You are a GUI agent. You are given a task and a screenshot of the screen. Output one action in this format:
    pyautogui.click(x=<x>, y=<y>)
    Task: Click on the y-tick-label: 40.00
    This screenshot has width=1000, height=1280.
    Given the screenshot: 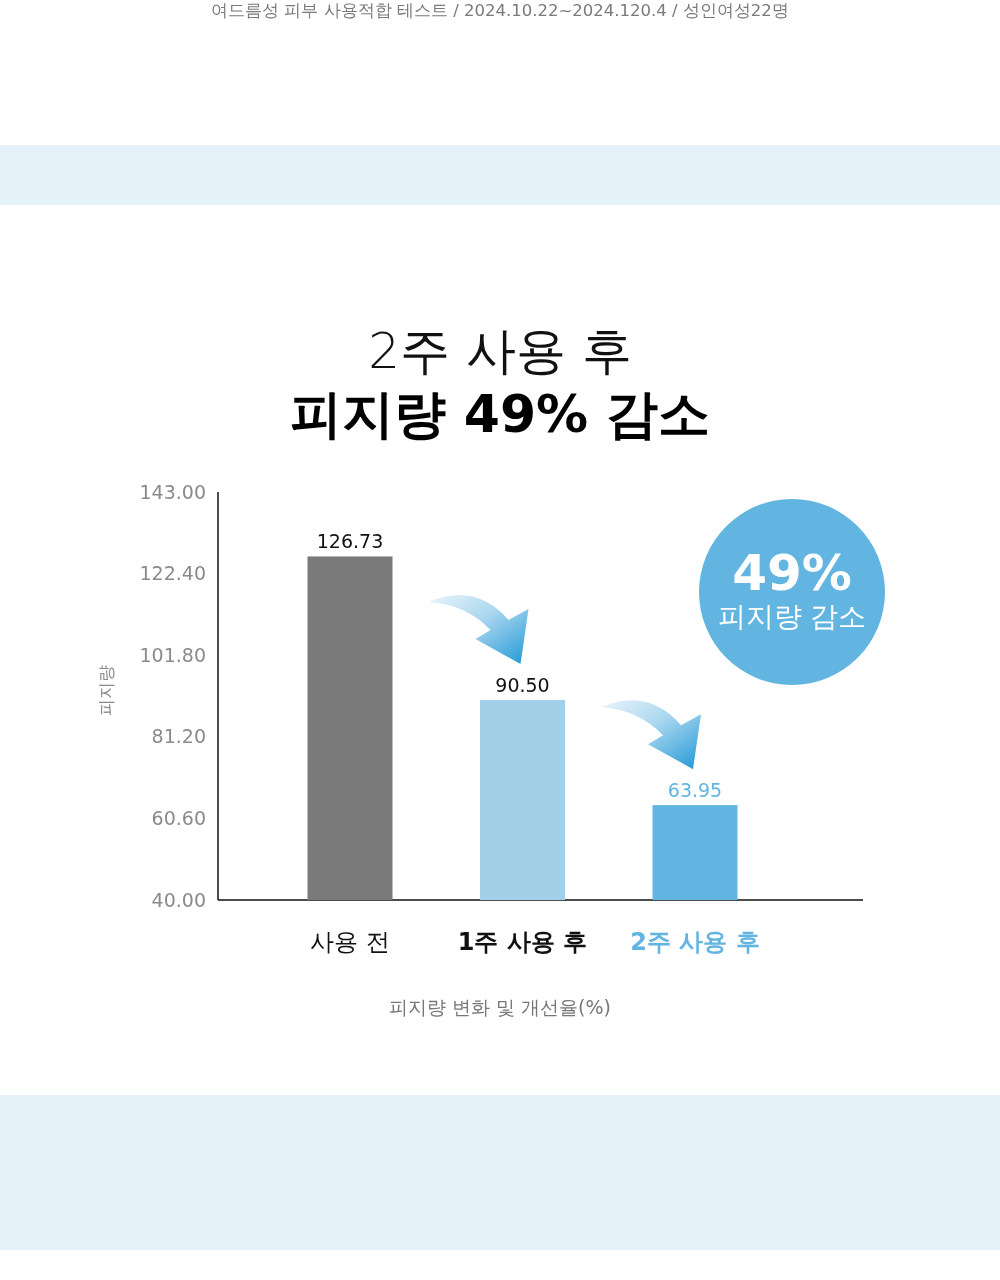 What is the action you would take?
    pyautogui.click(x=178, y=899)
    